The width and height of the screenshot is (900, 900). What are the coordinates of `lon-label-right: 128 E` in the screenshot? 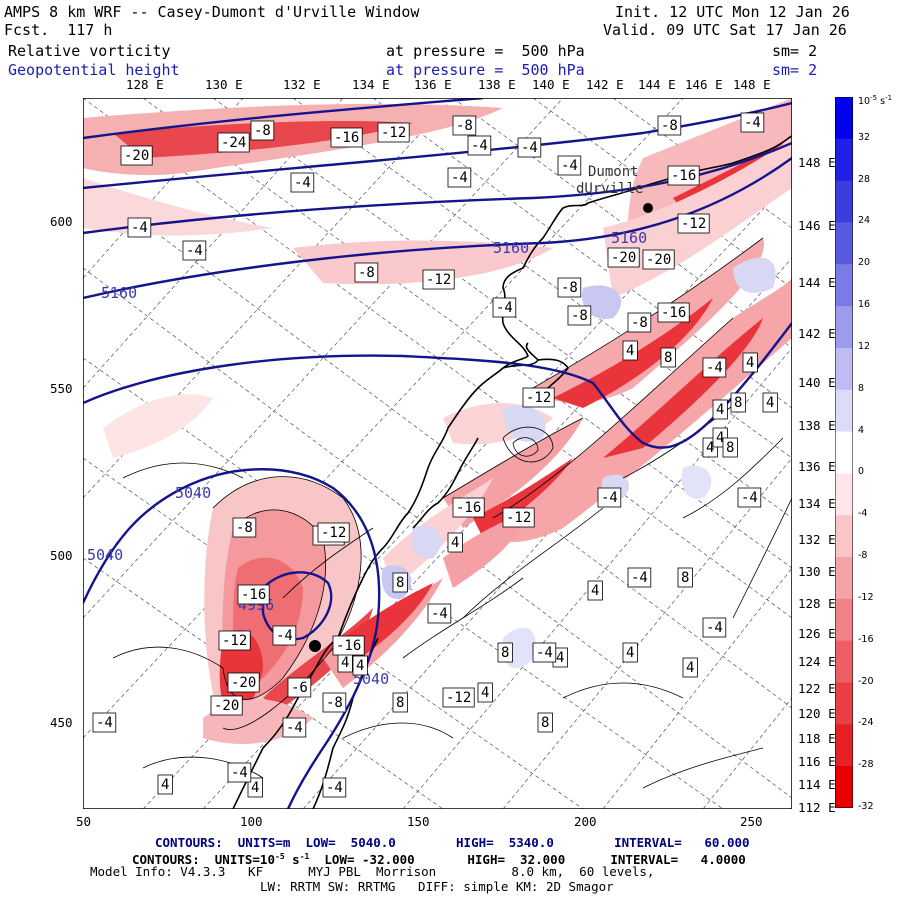 It's located at (817, 603).